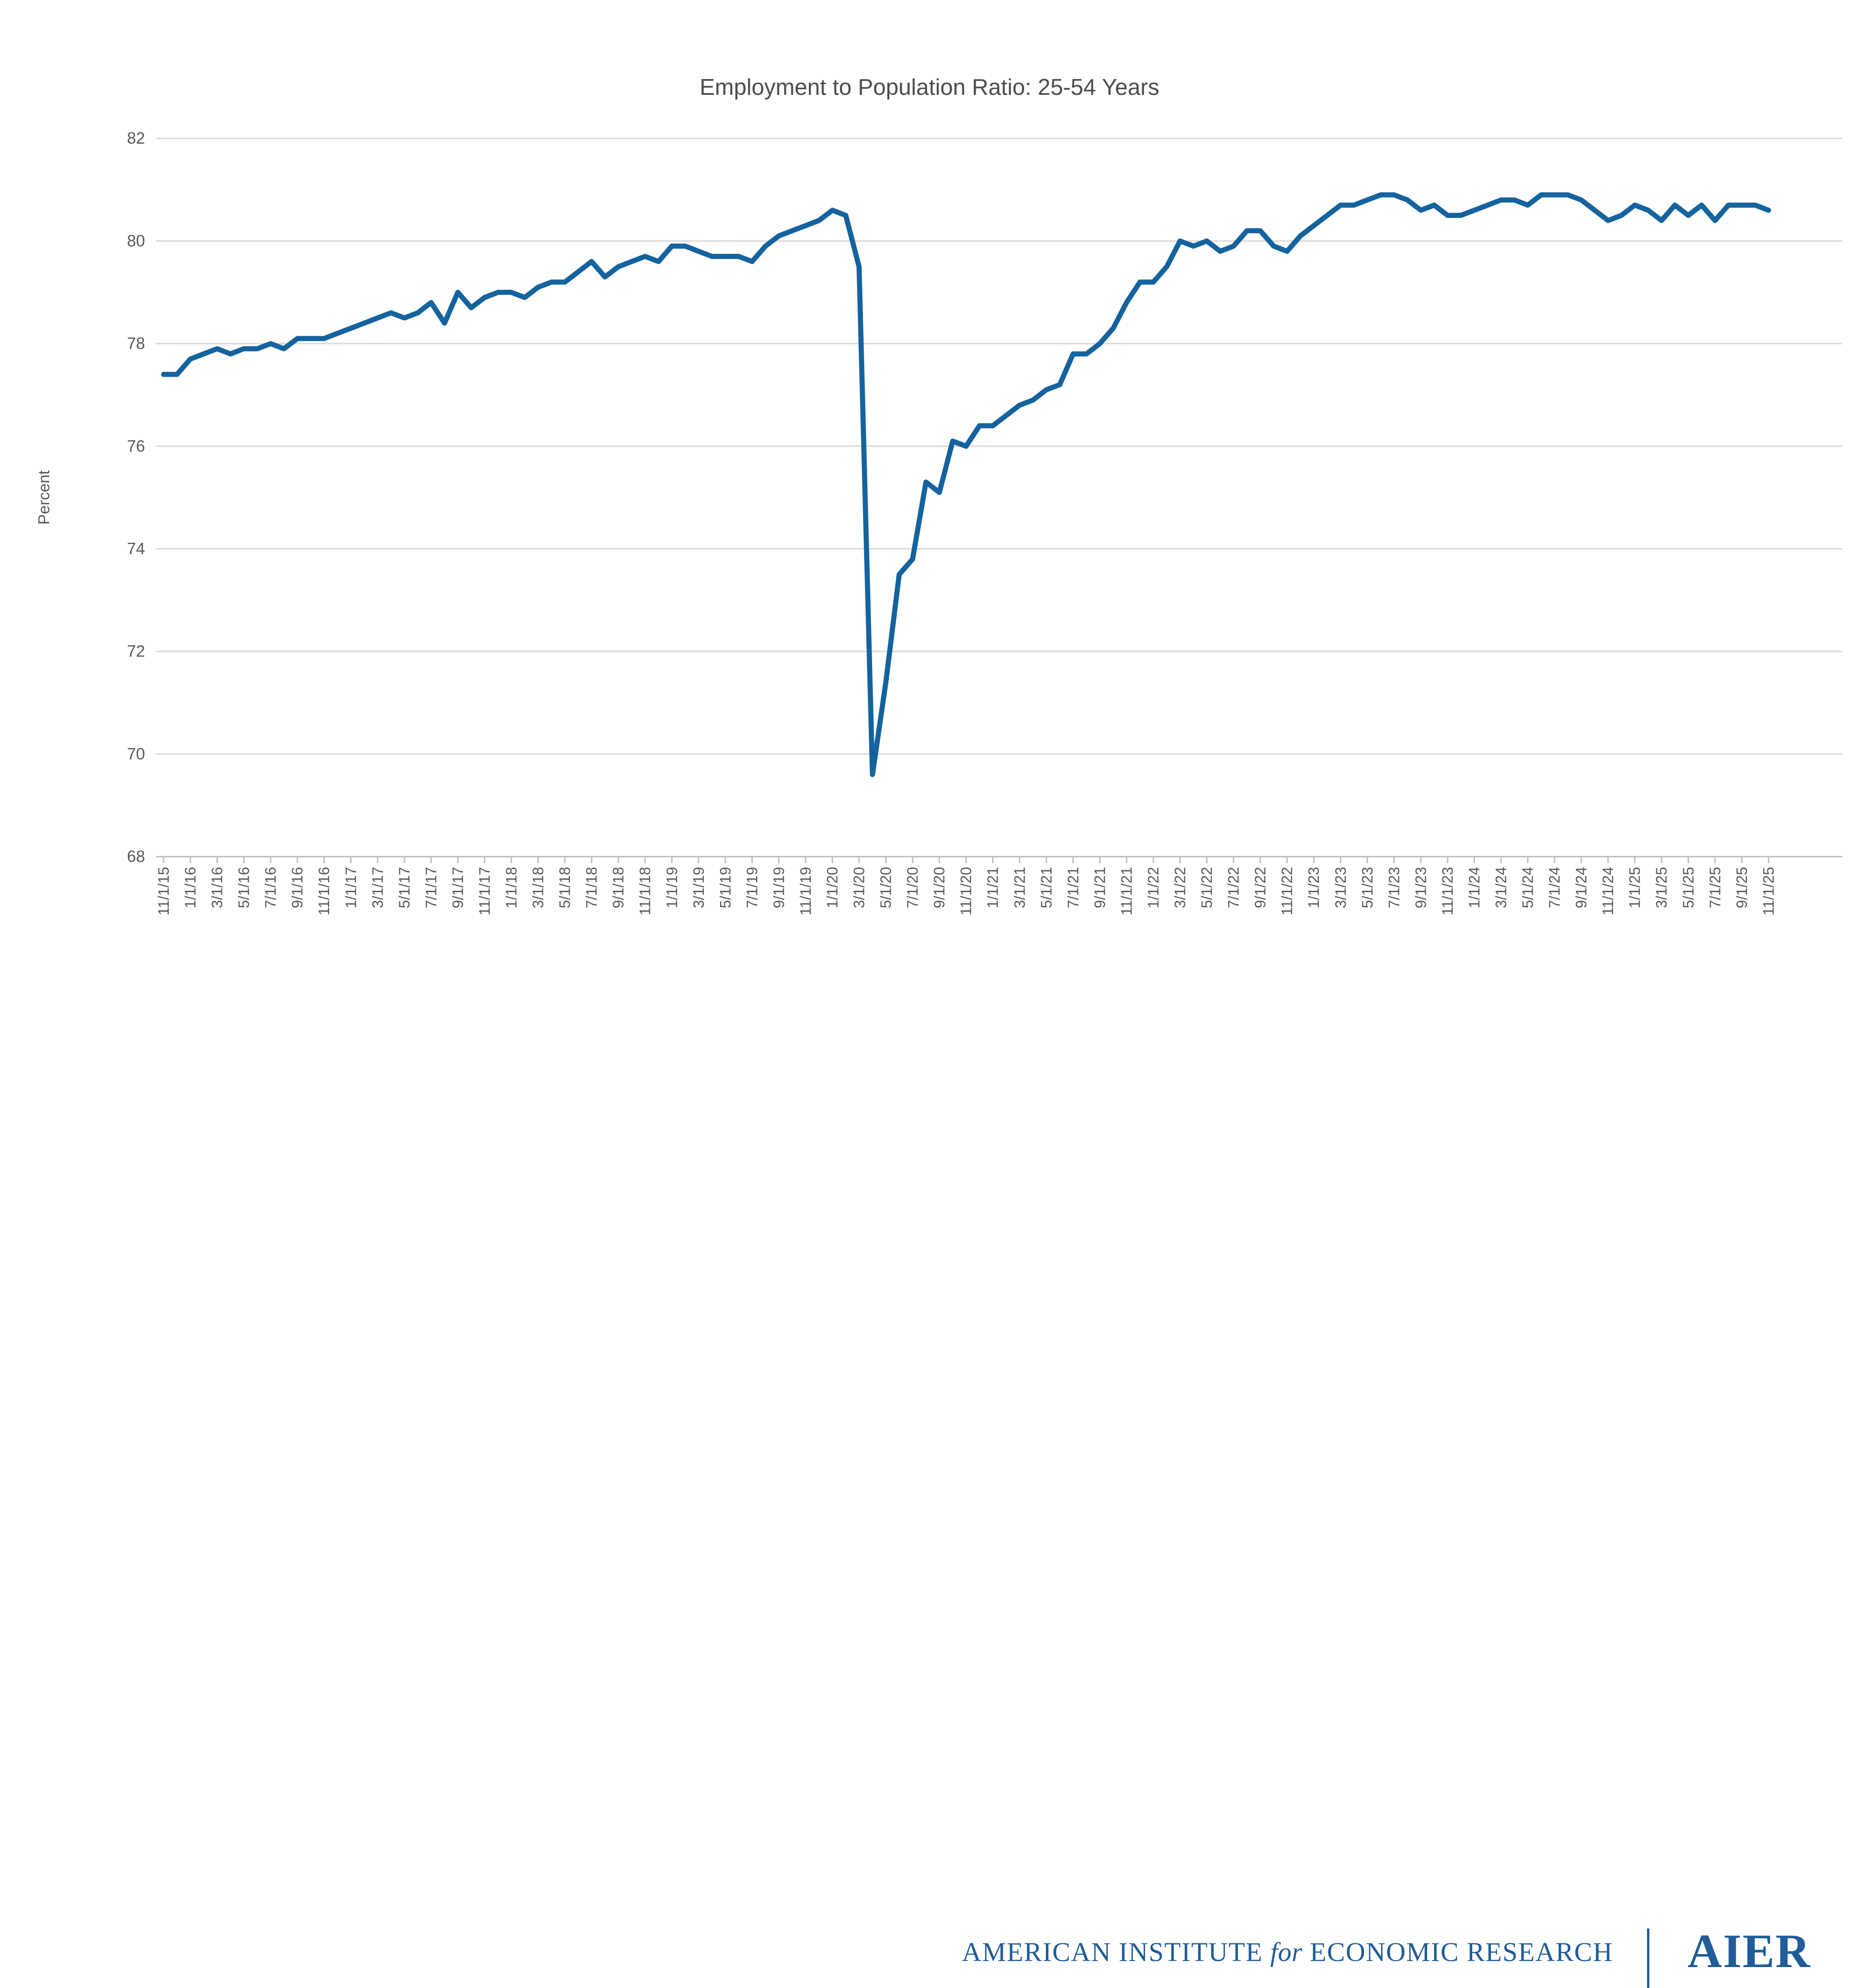 The height and width of the screenshot is (1988, 1859). What do you see at coordinates (136, 754) in the screenshot?
I see `y-tick-label: 70` at bounding box center [136, 754].